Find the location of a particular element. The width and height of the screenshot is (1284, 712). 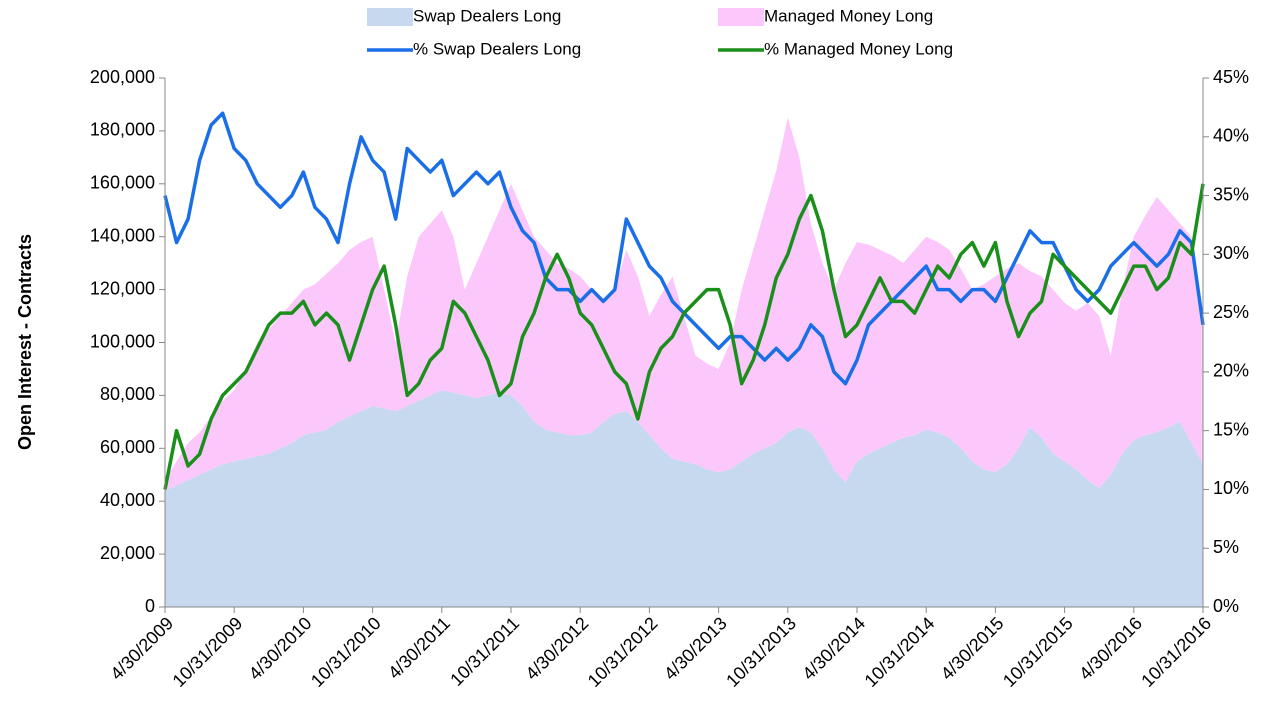

x-tick-label: 10/31/2016 is located at coordinates (1176, 652).